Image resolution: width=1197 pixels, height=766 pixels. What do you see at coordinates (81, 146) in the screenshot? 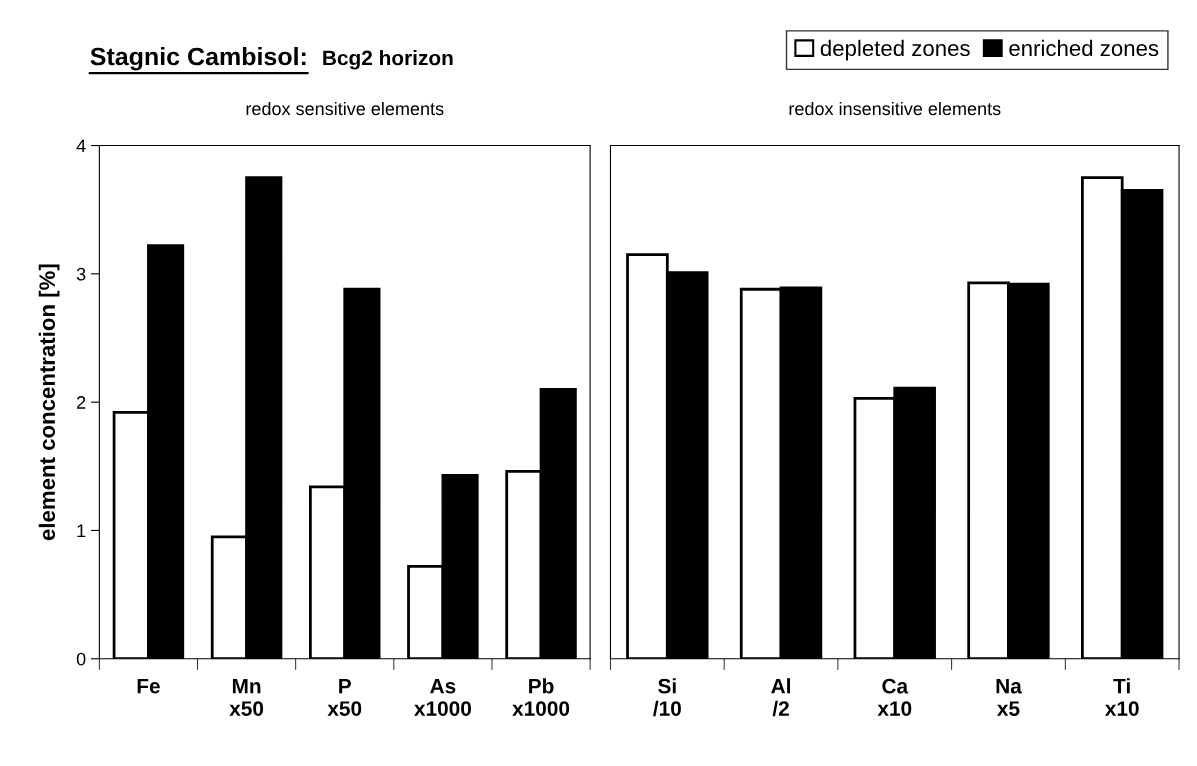
I see `y-tick-label: 4` at bounding box center [81, 146].